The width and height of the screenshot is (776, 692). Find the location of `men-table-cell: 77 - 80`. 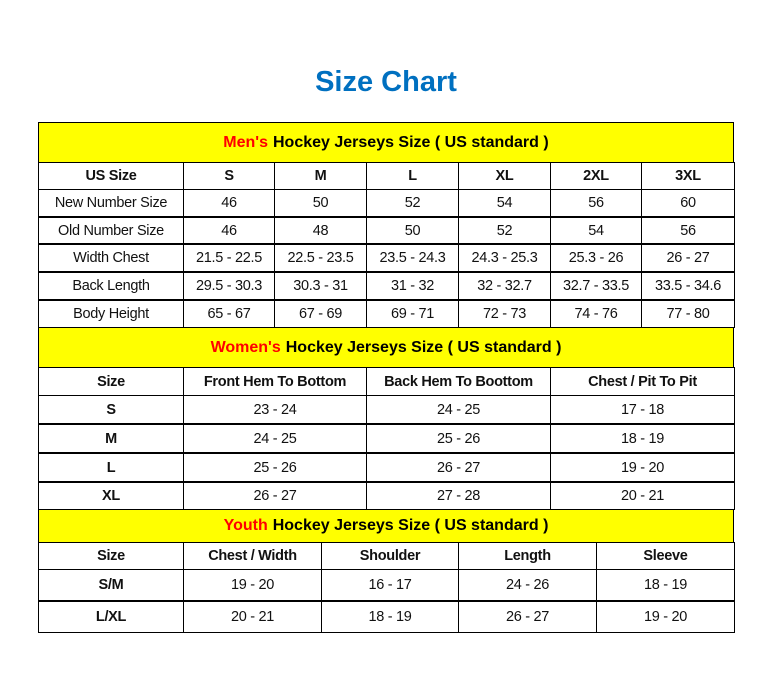

men-table-cell: 77 - 80 is located at coordinates (688, 314).